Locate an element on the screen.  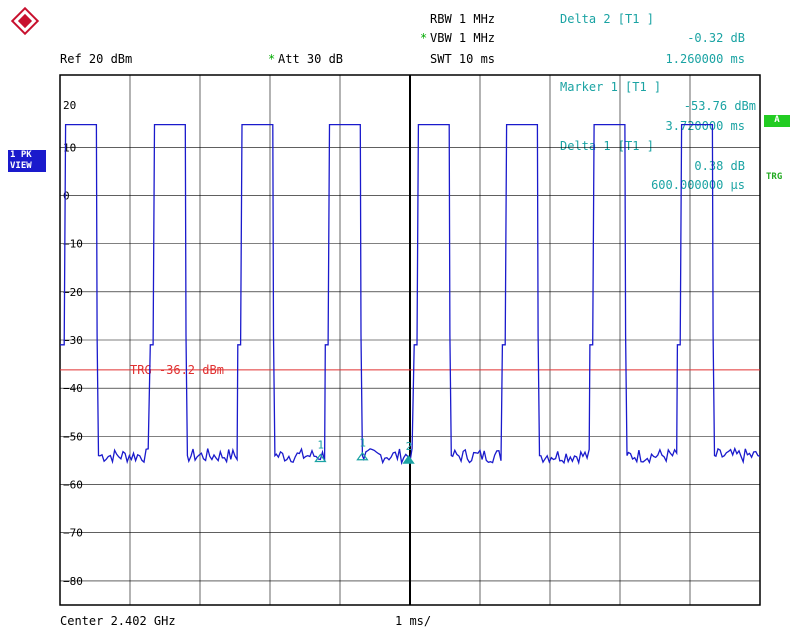
trigger-badge: TRG is located at coordinates (774, 177).